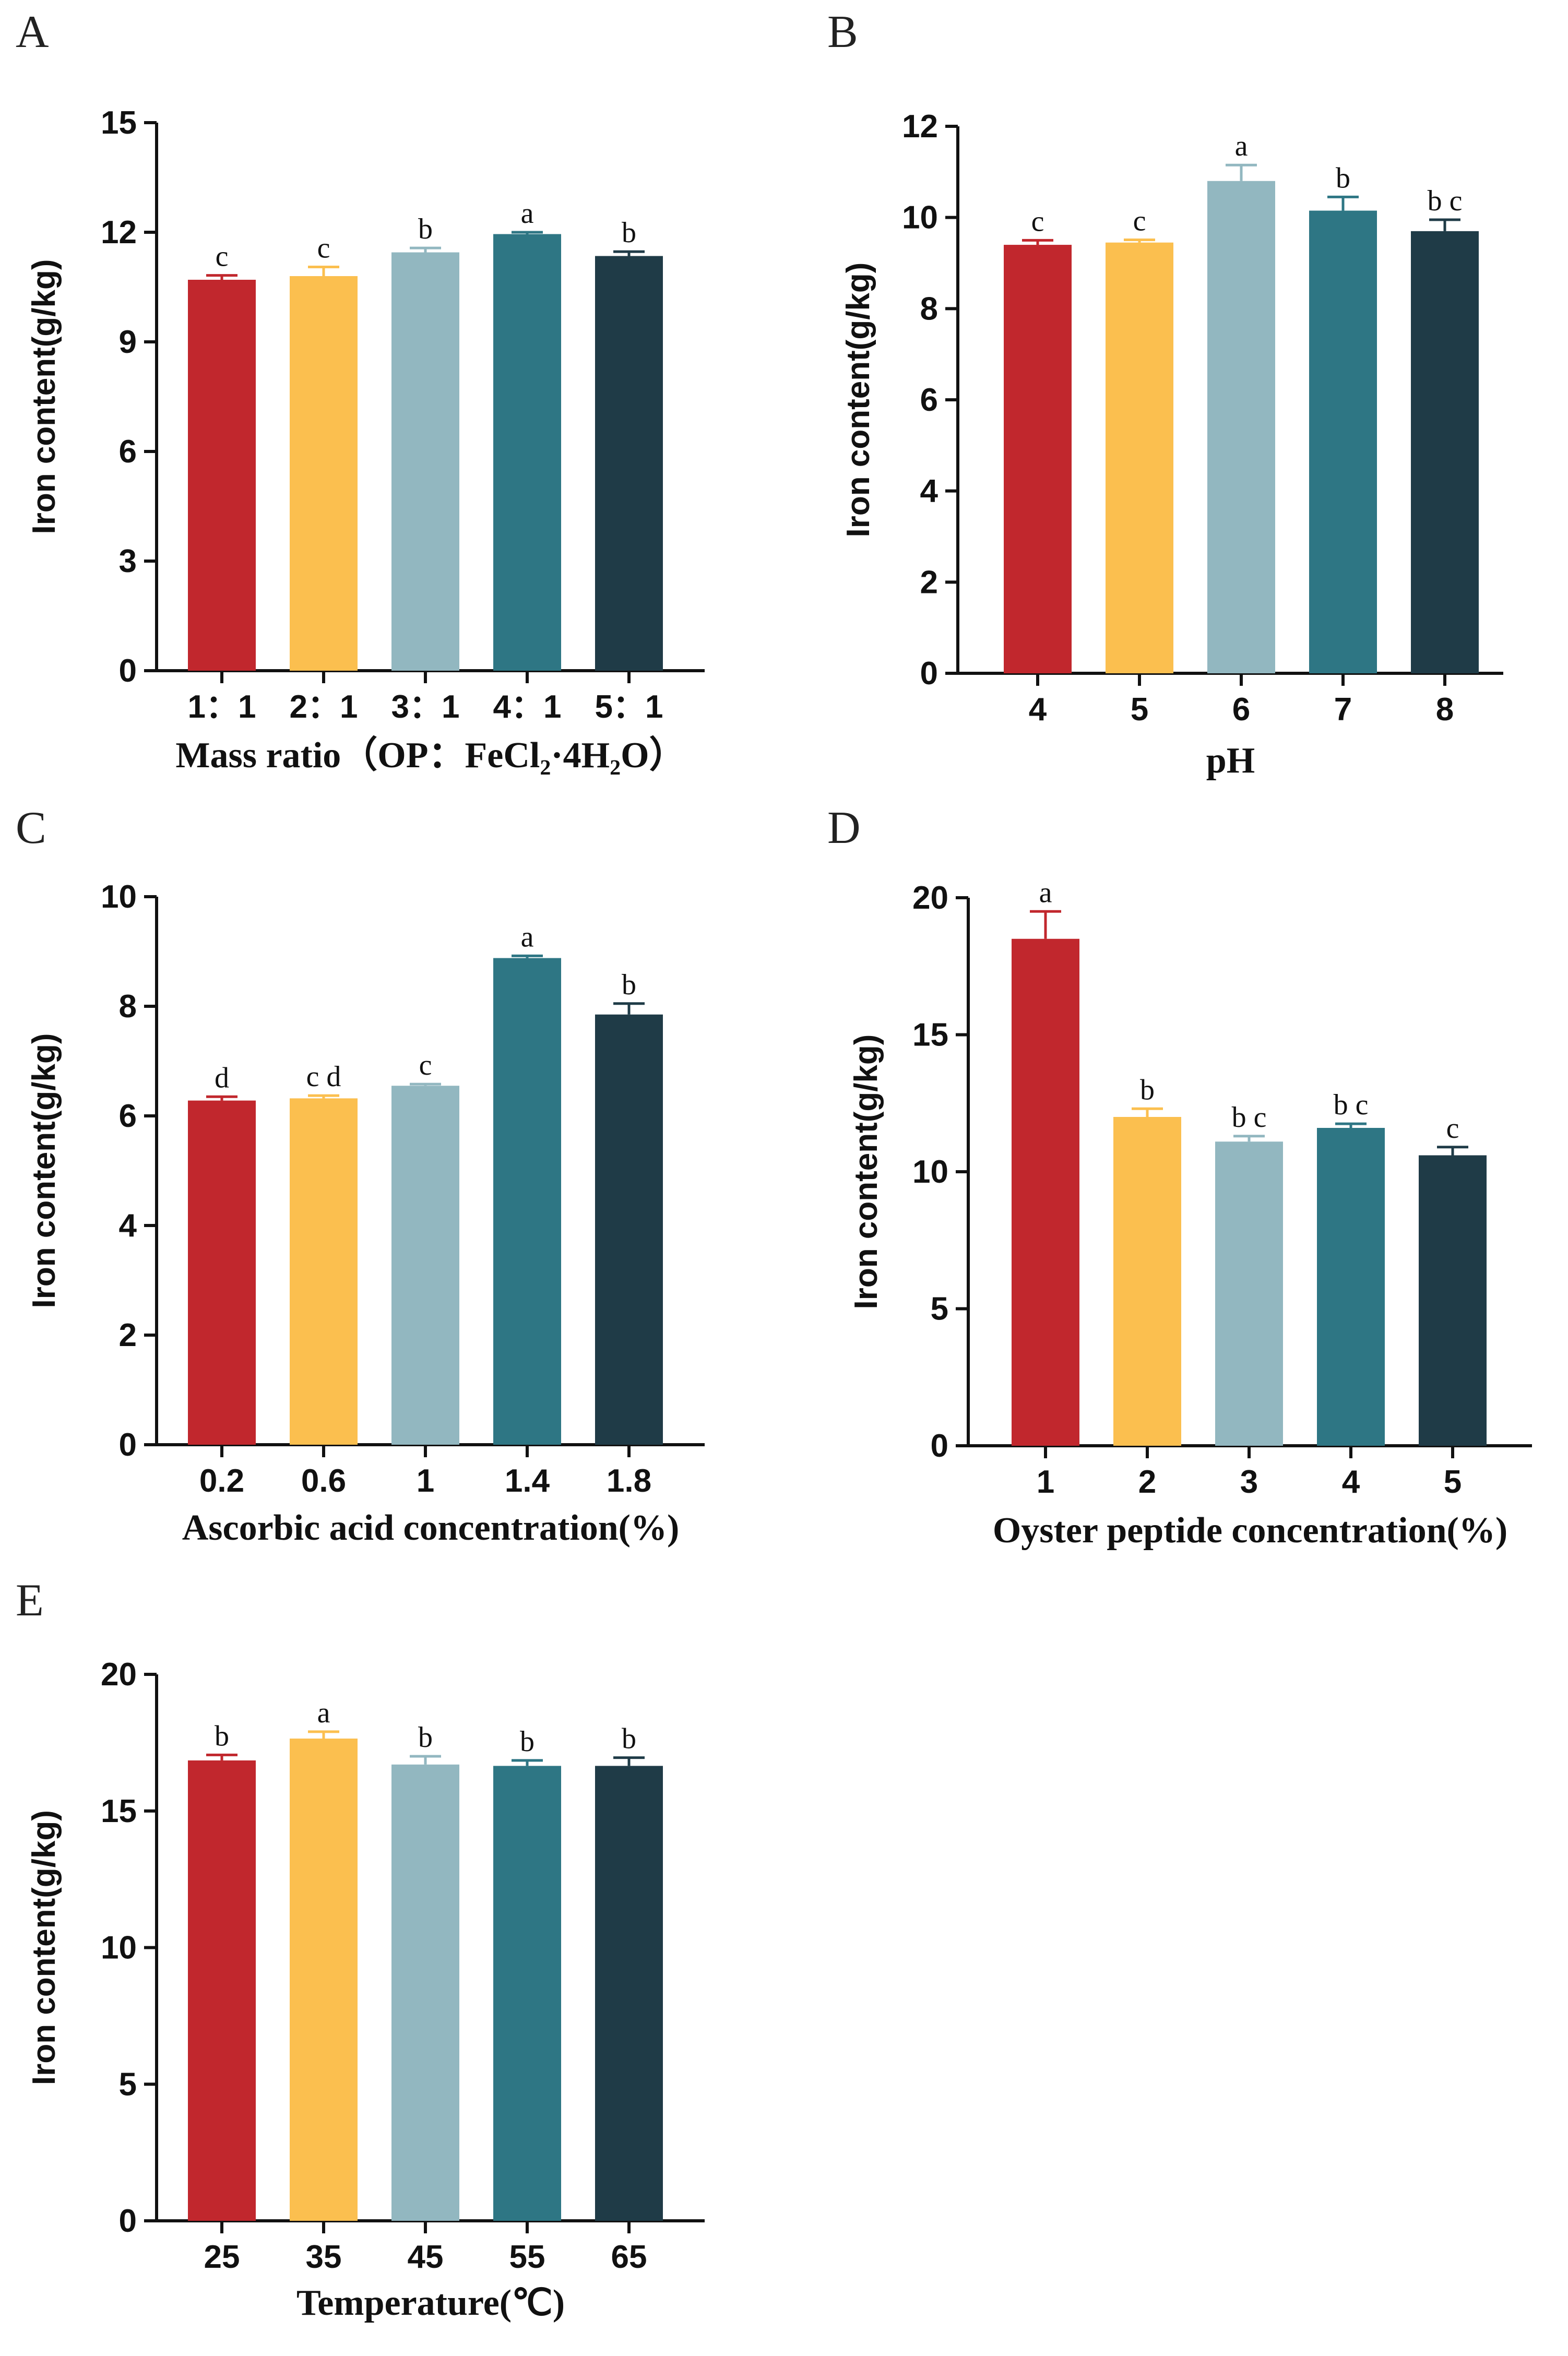 The image size is (1568, 2356). What do you see at coordinates (324, 707) in the screenshot?
I see `x-tick-label: 2：1` at bounding box center [324, 707].